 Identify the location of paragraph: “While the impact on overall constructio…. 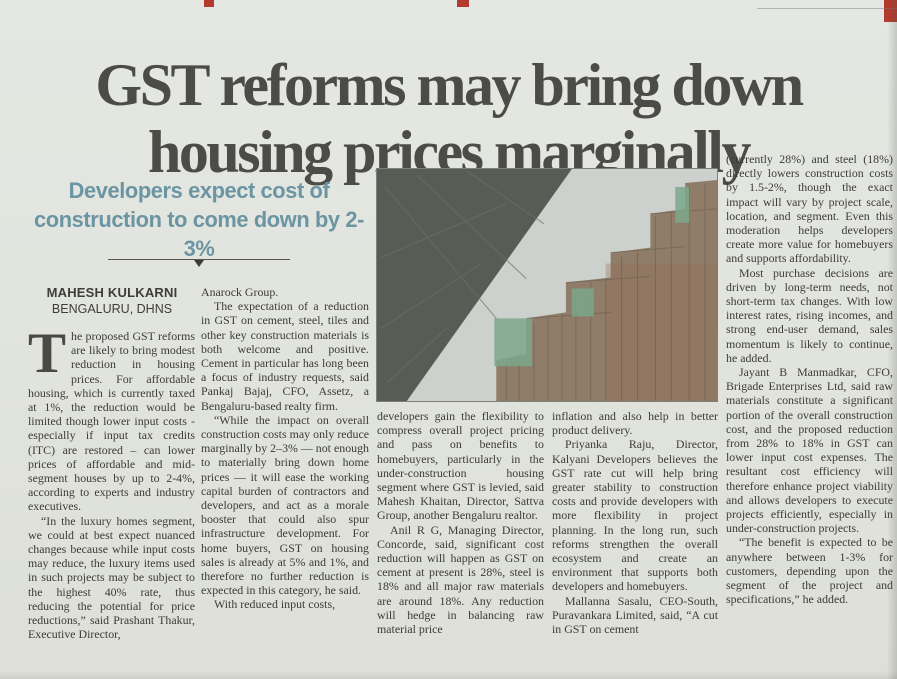
(285, 505).